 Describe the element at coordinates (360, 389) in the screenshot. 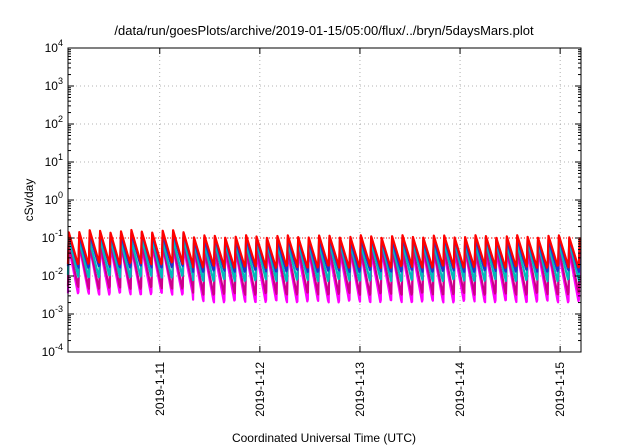

I see `x-tick-label: 2019-1-13` at that location.